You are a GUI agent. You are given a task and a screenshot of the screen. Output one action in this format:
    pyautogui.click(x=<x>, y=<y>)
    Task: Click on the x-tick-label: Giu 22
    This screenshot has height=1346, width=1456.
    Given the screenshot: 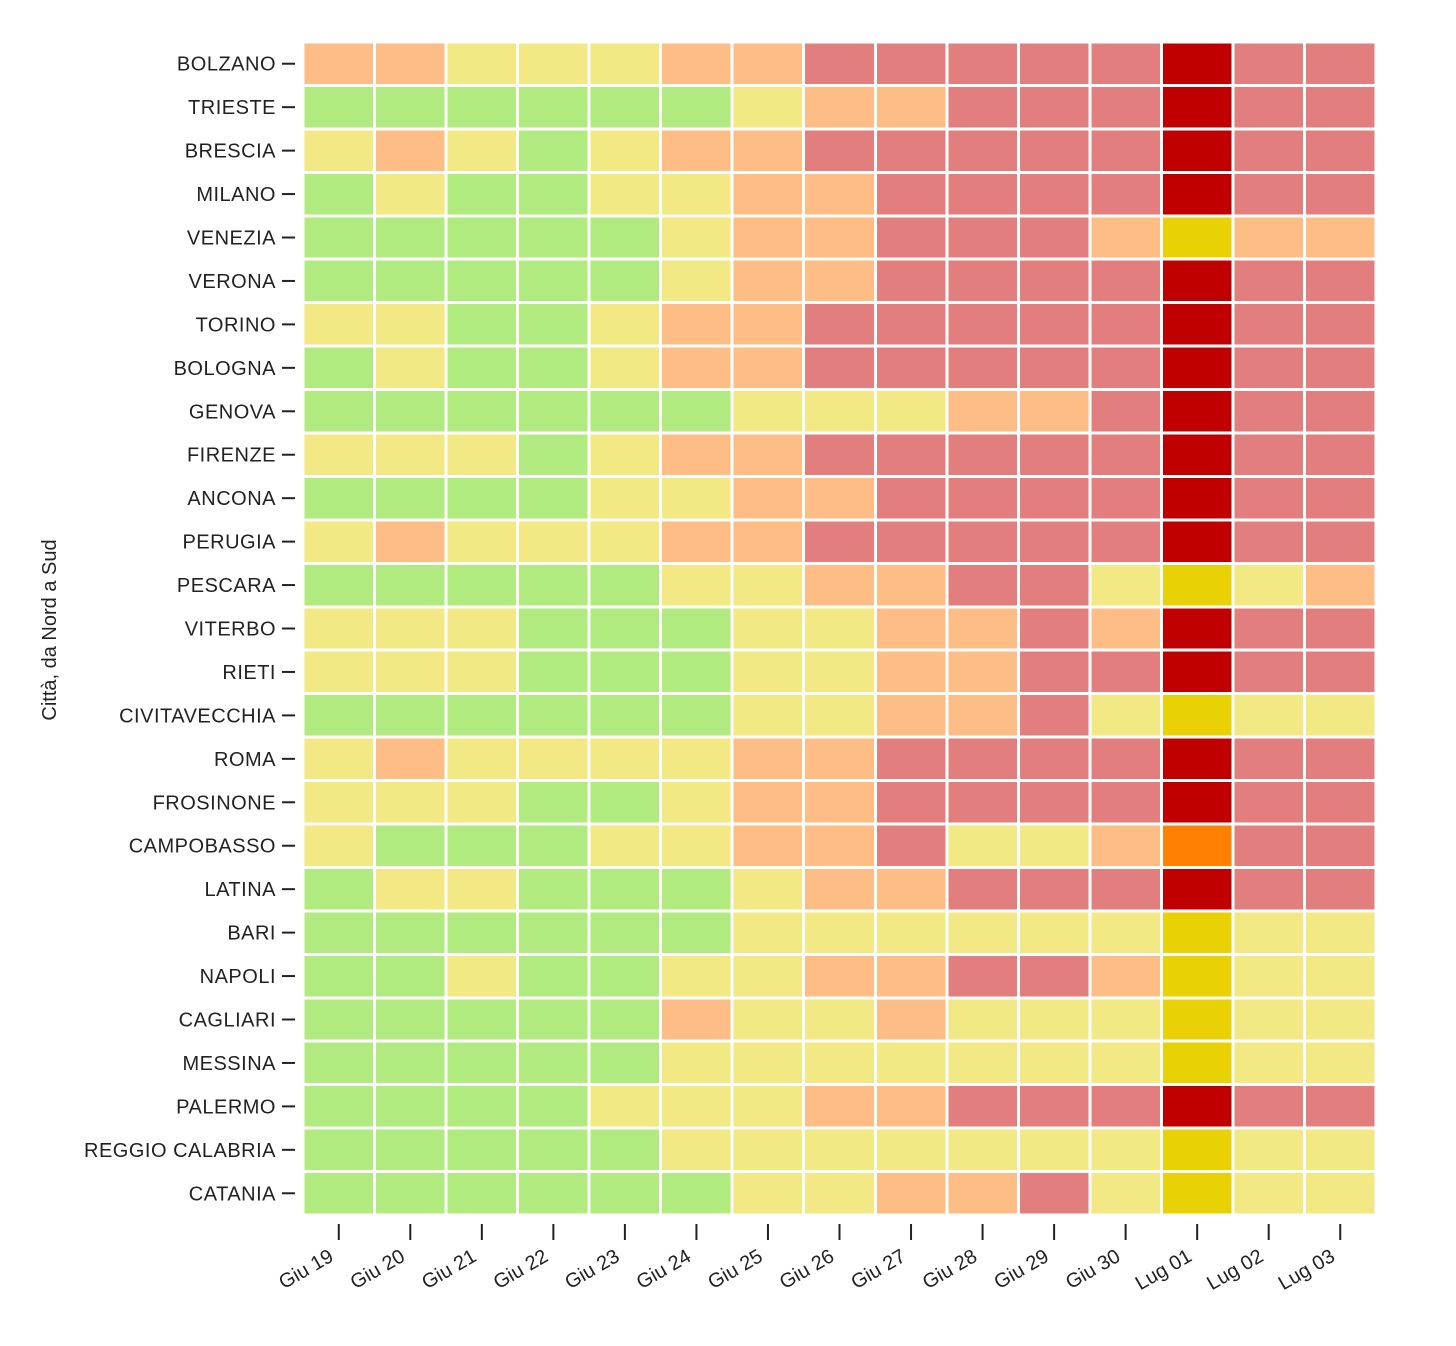 What is the action you would take?
    pyautogui.click(x=521, y=1269)
    